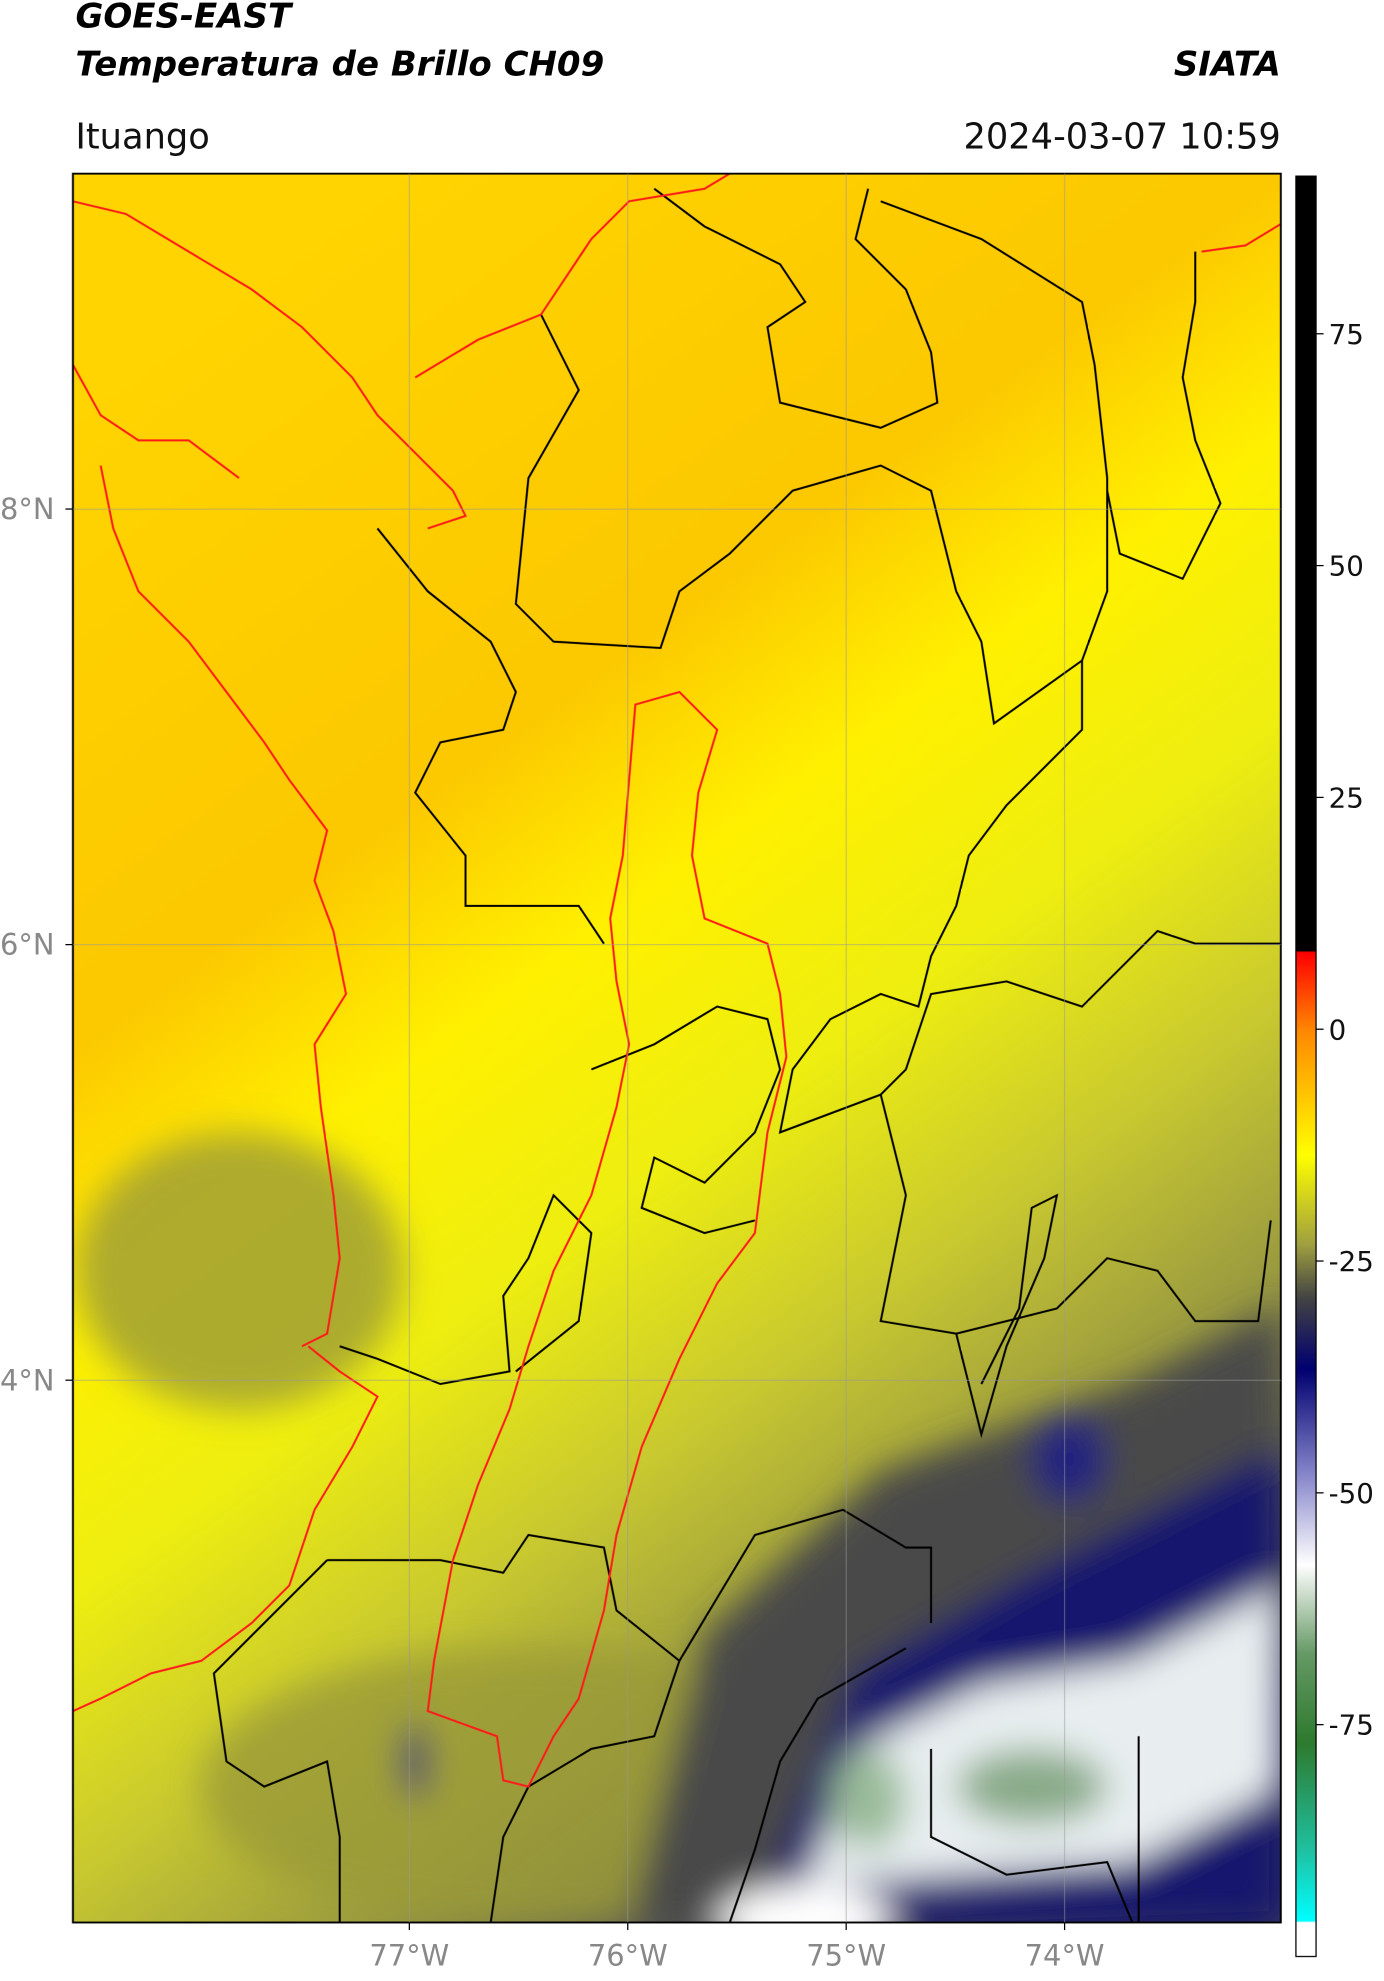 The width and height of the screenshot is (1384, 1981). Describe the element at coordinates (1351, 1493) in the screenshot. I see `colorbar-tick-label: -50` at that location.